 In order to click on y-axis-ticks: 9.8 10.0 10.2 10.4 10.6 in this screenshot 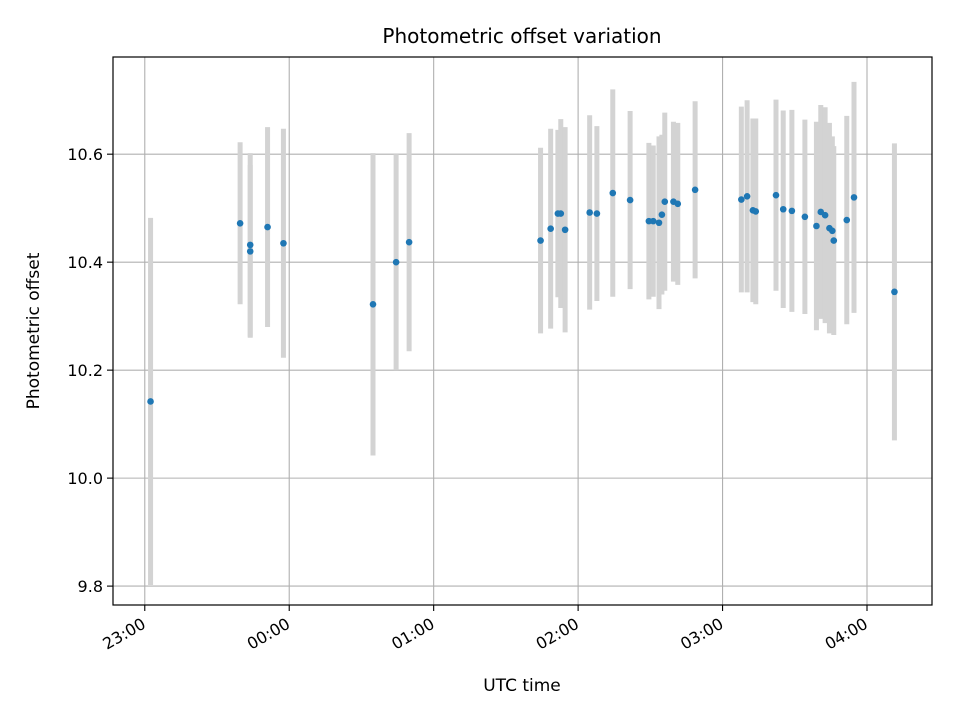, I will do `click(90, 370)`.